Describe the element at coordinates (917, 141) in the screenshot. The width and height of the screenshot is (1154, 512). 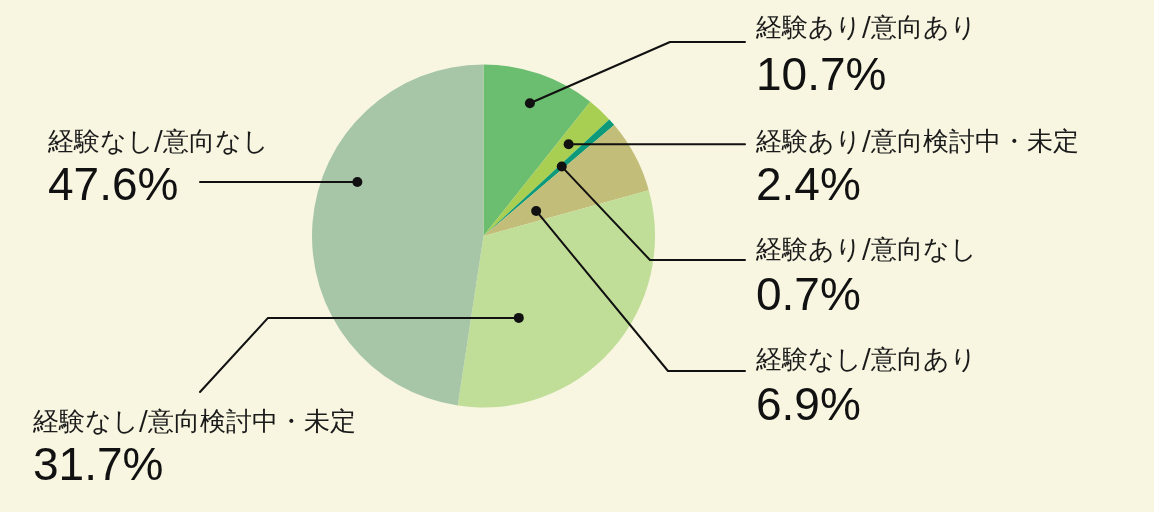
I see `slice-label: 経験あり/意向検討中・未定` at that location.